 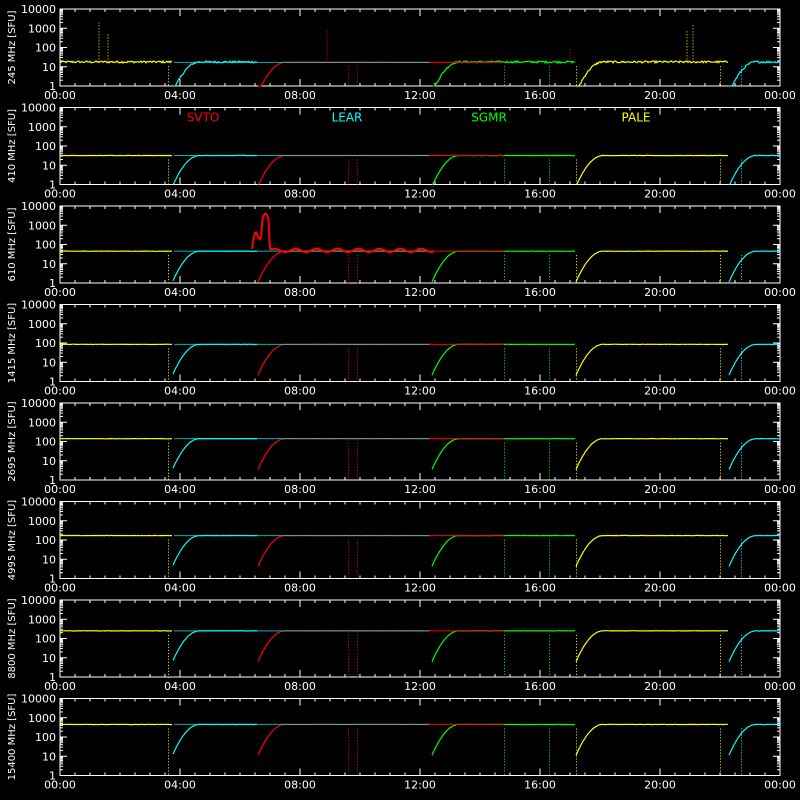 I want to click on x-tick-label: 00:00, so click(x=780, y=489).